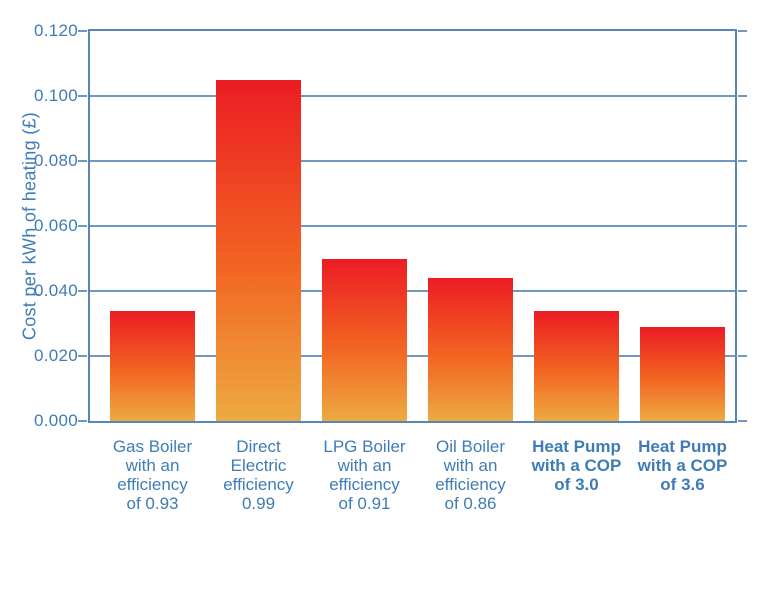 The width and height of the screenshot is (768, 614). Describe the element at coordinates (55, 420) in the screenshot. I see `y-tick-label: 0.000` at that location.